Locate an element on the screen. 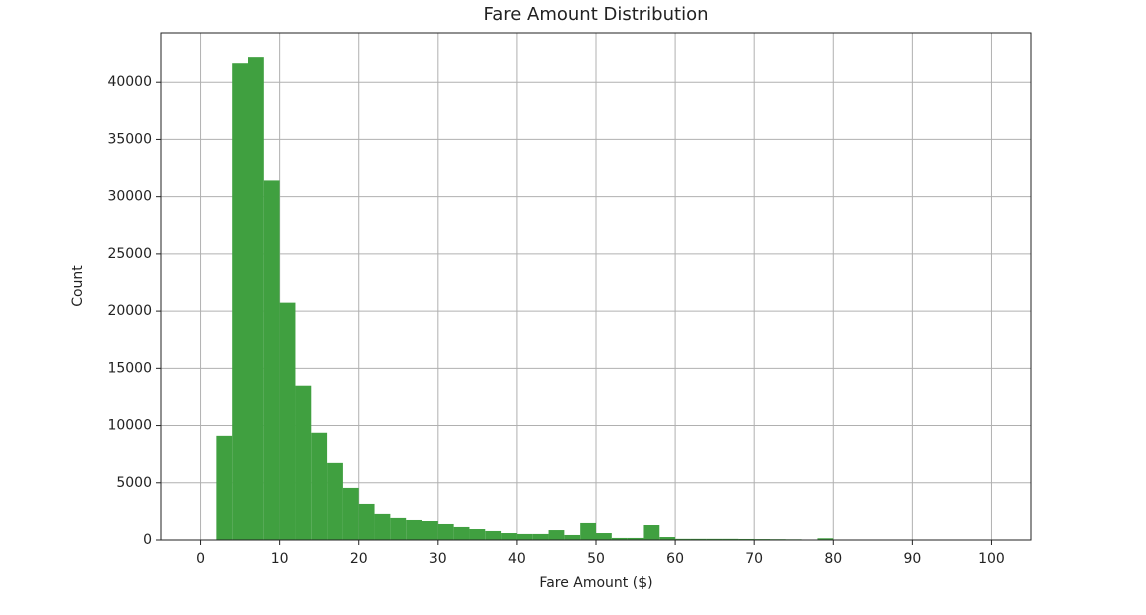  y-tick-label: 25000 is located at coordinates (129, 254).